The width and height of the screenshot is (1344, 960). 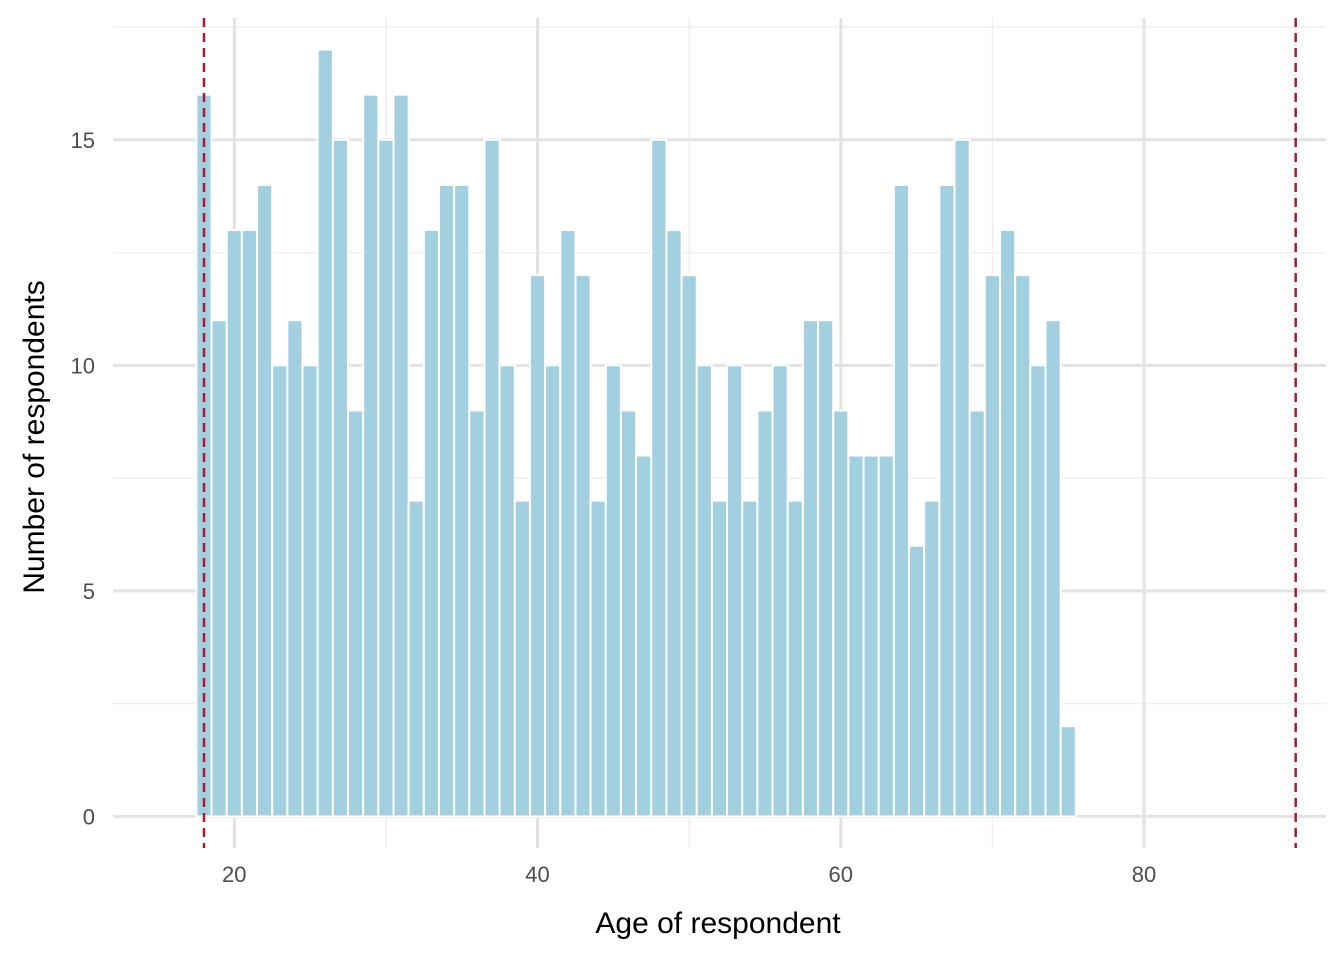 What do you see at coordinates (537, 874) in the screenshot?
I see `x-tick-label: 40` at bounding box center [537, 874].